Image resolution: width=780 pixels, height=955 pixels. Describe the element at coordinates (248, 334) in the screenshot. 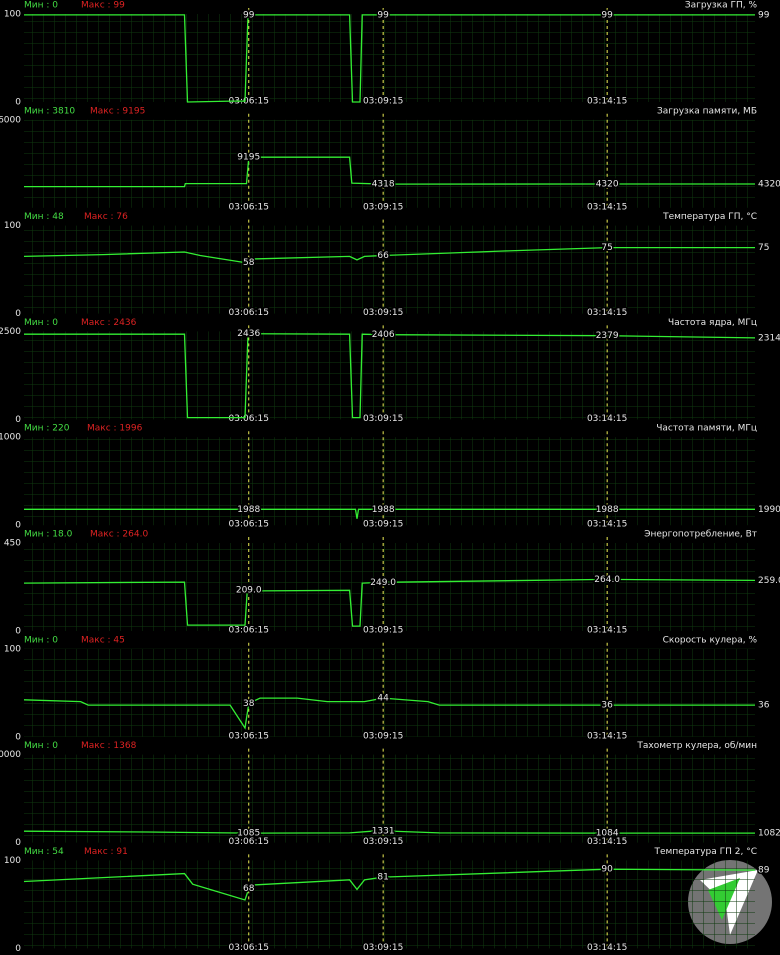

I see `value-label: 2436` at that location.